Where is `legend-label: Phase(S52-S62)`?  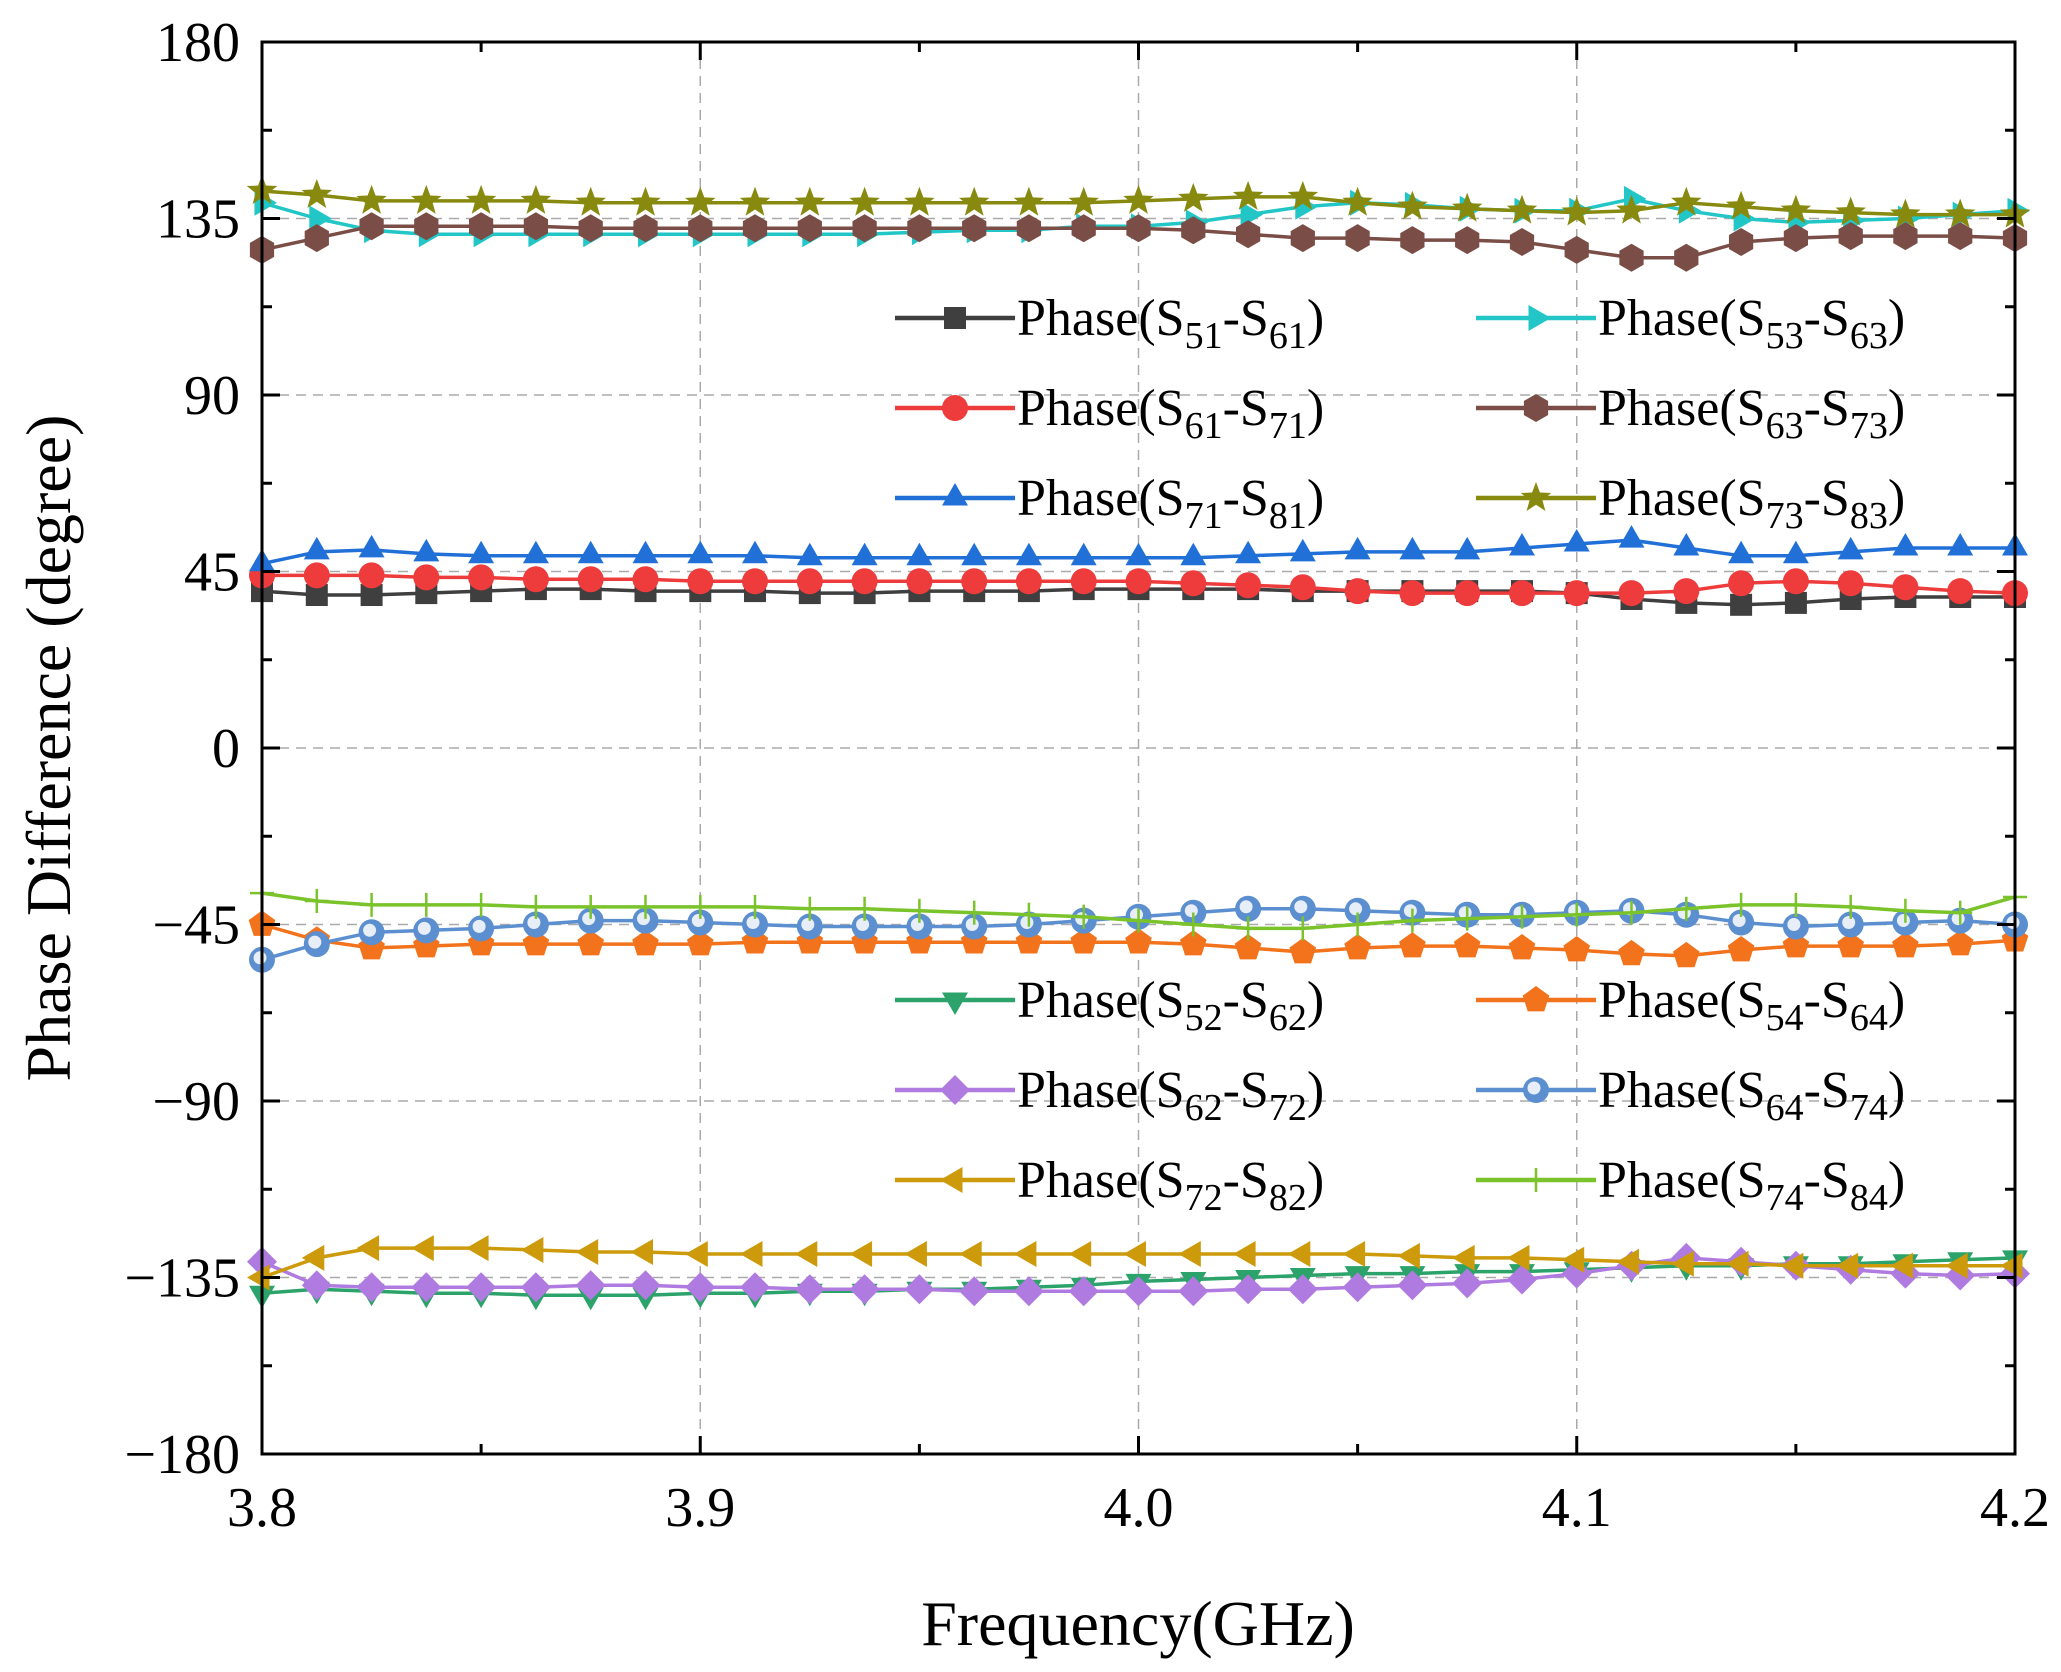 legend-label: Phase(S52-S62) is located at coordinates (1170, 1005).